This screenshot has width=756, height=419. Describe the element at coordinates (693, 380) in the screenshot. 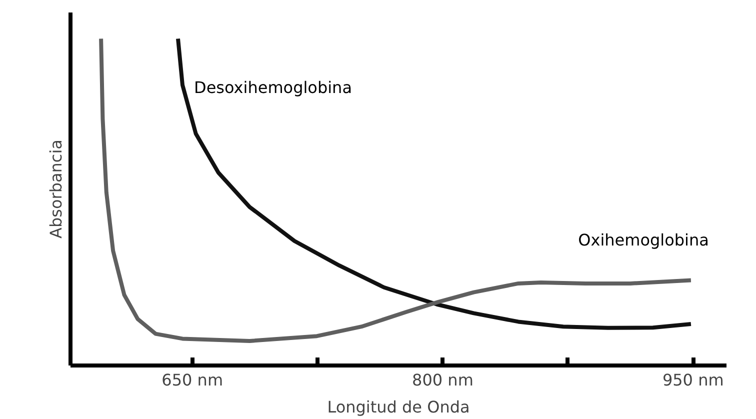

I see `x-tick-label: 950 nm` at that location.